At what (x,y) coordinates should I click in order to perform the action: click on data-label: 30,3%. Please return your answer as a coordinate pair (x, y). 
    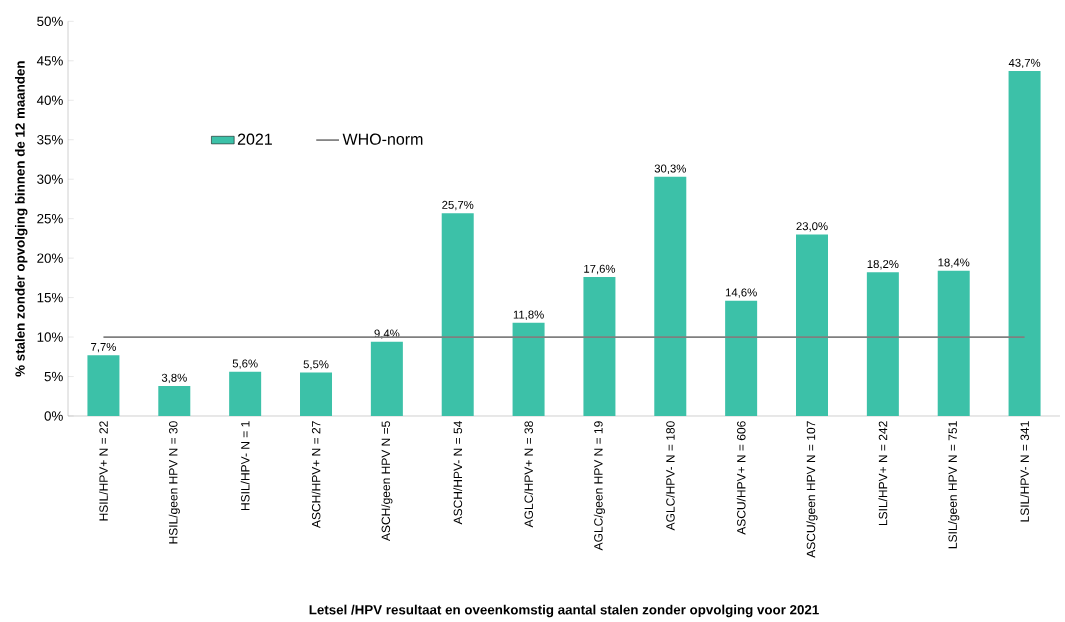
    Looking at the image, I should click on (670, 169).